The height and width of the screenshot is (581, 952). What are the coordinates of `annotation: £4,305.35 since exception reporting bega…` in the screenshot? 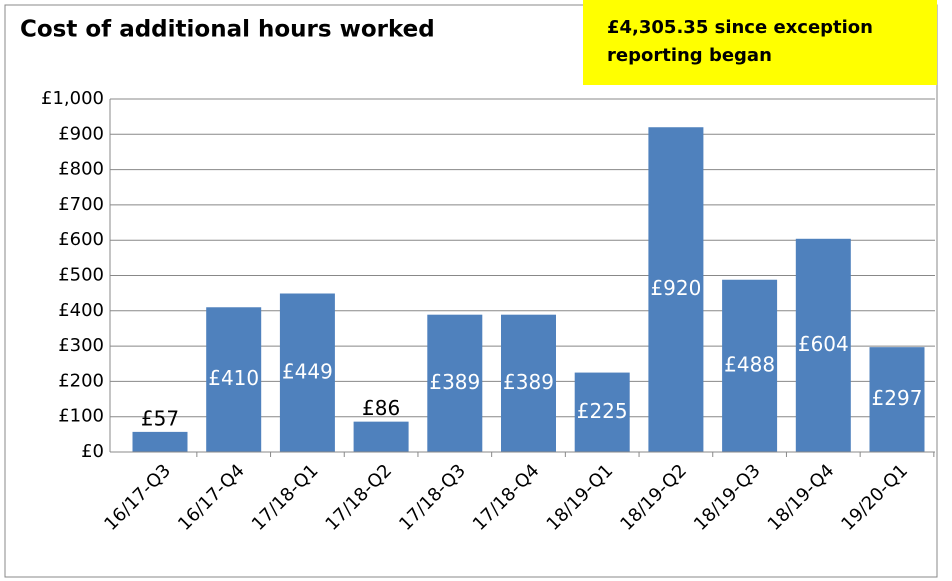 It's located at (760, 42).